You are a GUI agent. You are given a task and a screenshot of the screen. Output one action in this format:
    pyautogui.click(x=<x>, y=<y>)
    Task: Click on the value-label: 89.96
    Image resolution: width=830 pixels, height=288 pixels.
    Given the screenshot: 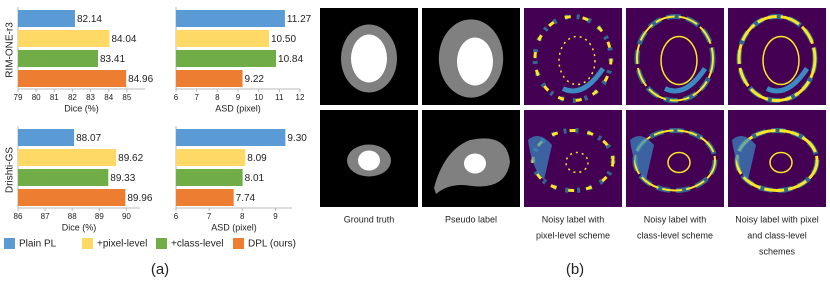 What is the action you would take?
    pyautogui.click(x=139, y=198)
    